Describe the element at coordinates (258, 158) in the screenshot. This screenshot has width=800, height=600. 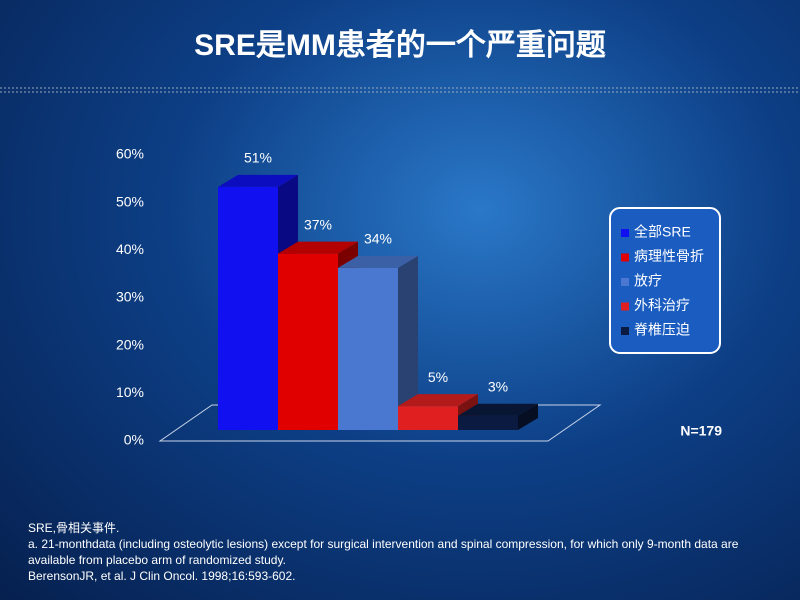
I see `data-label: 51%` at that location.